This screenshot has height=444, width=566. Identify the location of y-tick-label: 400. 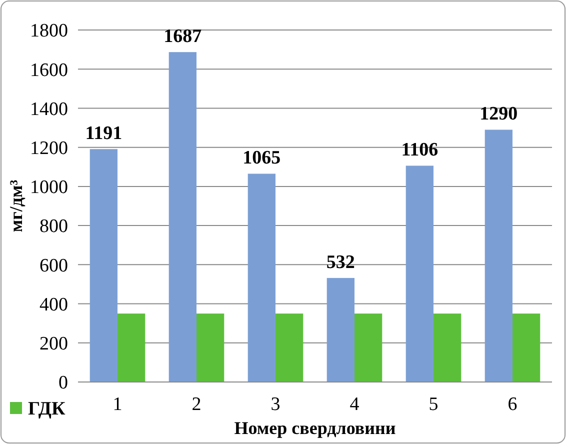
(54, 305).